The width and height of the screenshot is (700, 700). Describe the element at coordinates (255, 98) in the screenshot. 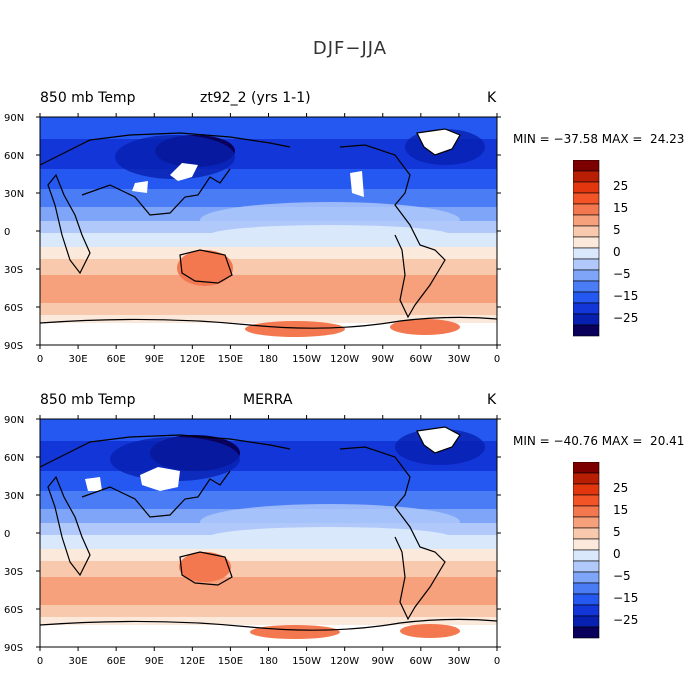

I see `source-label: zt92_2 (yrs 1-1)` at that location.